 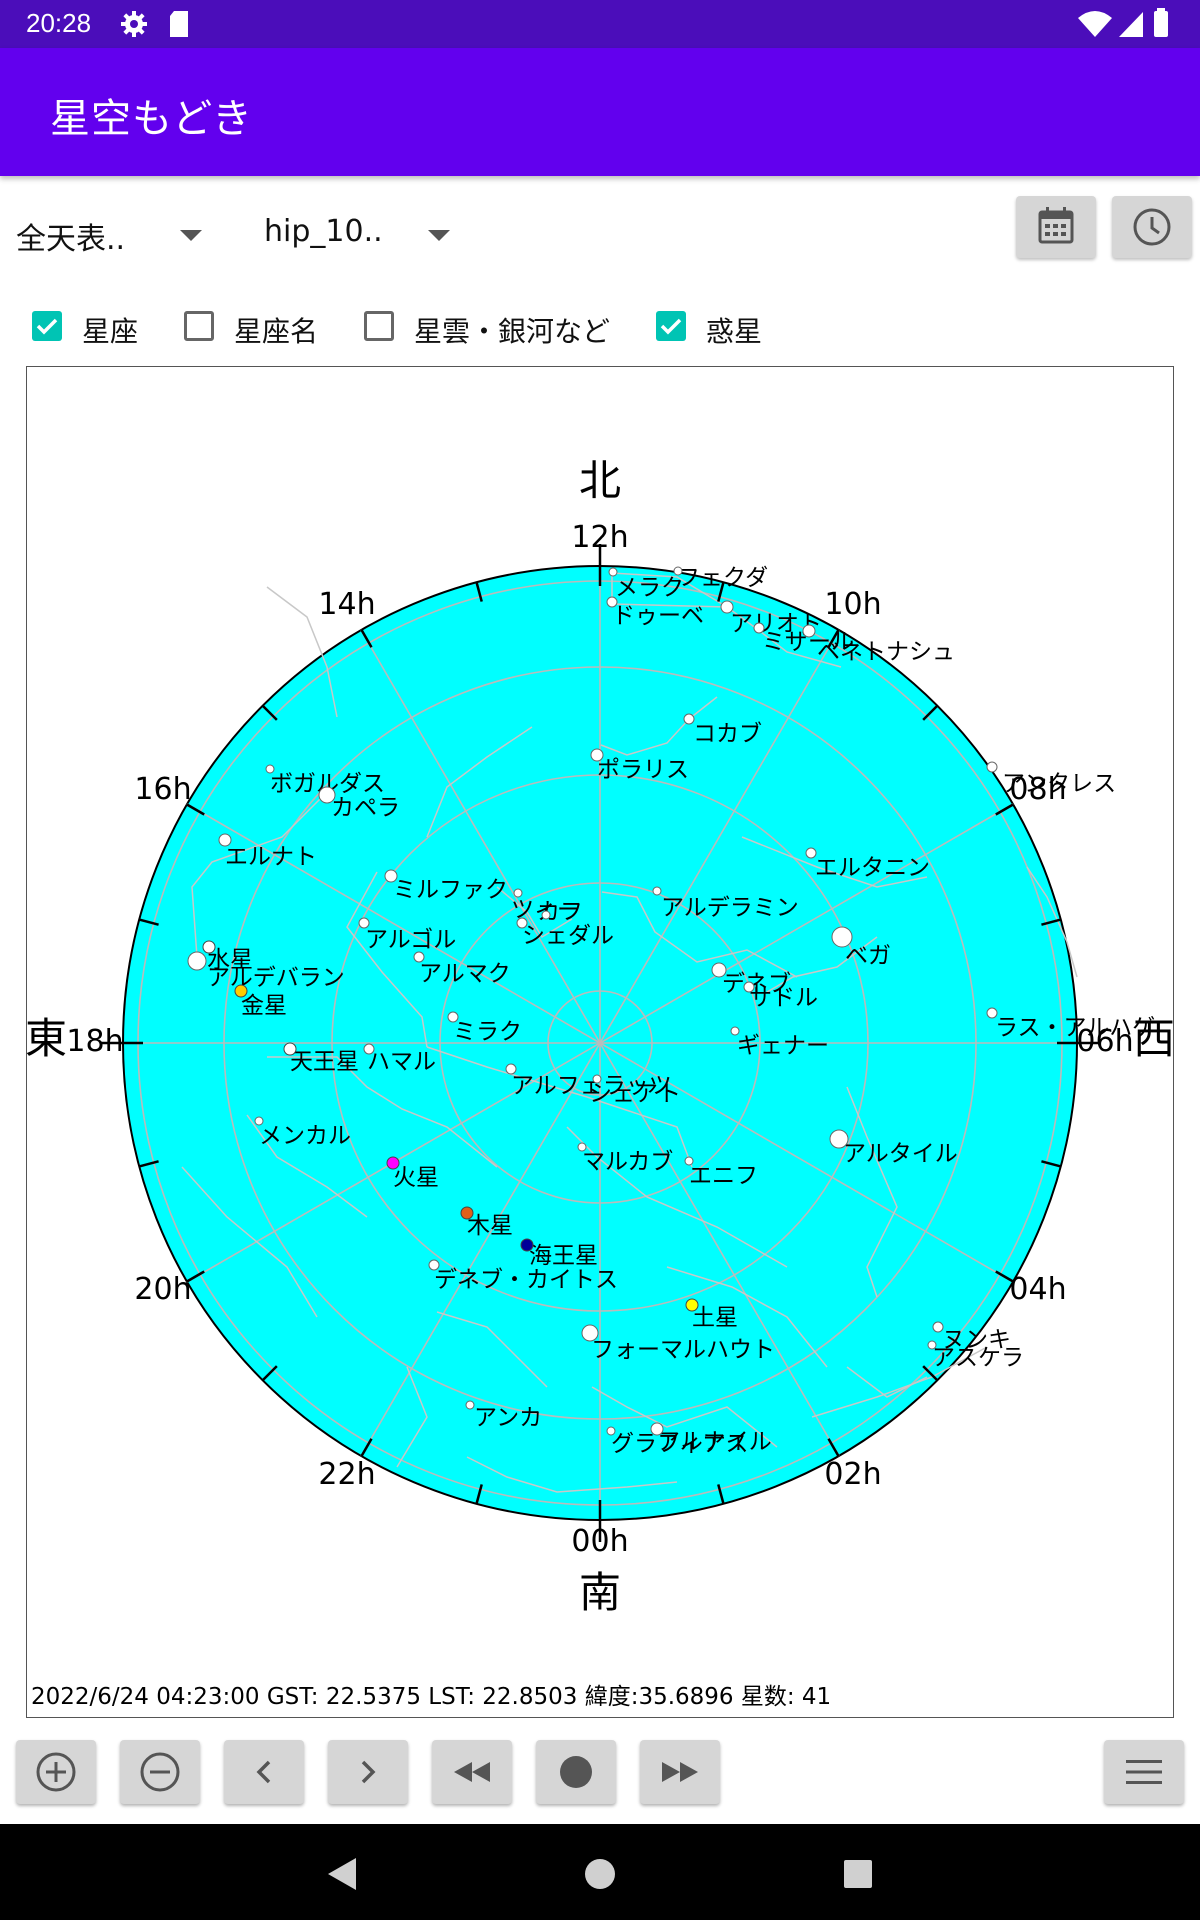 I want to click on rewind-button, so click(x=472, y=1772).